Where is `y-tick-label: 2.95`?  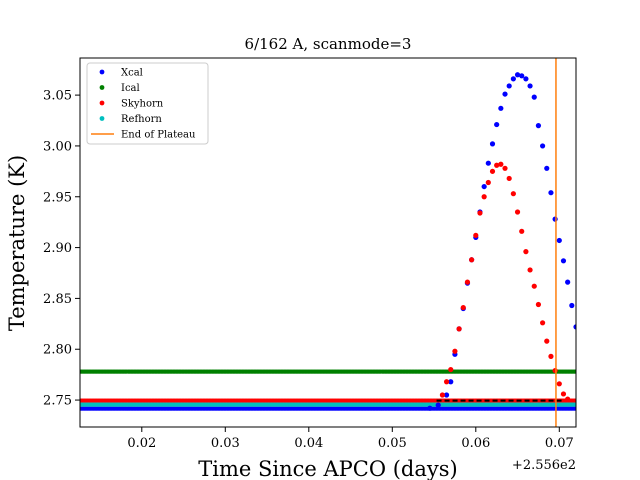 y-tick-label: 2.95 is located at coordinates (57, 197).